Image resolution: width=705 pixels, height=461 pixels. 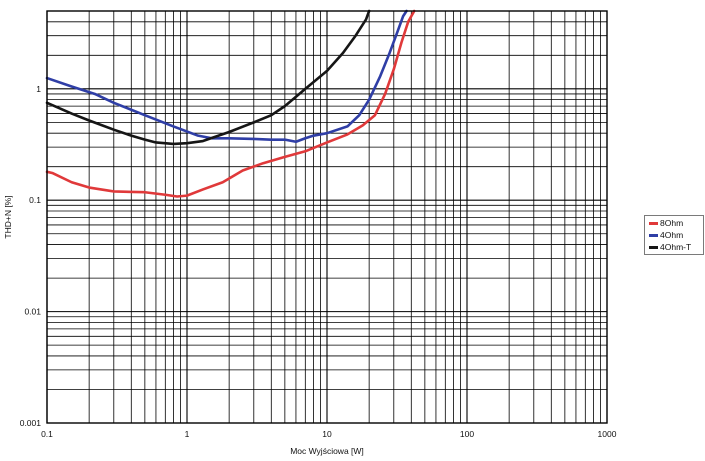 I want to click on legend-swatch-4ohm-t, so click(x=653, y=247).